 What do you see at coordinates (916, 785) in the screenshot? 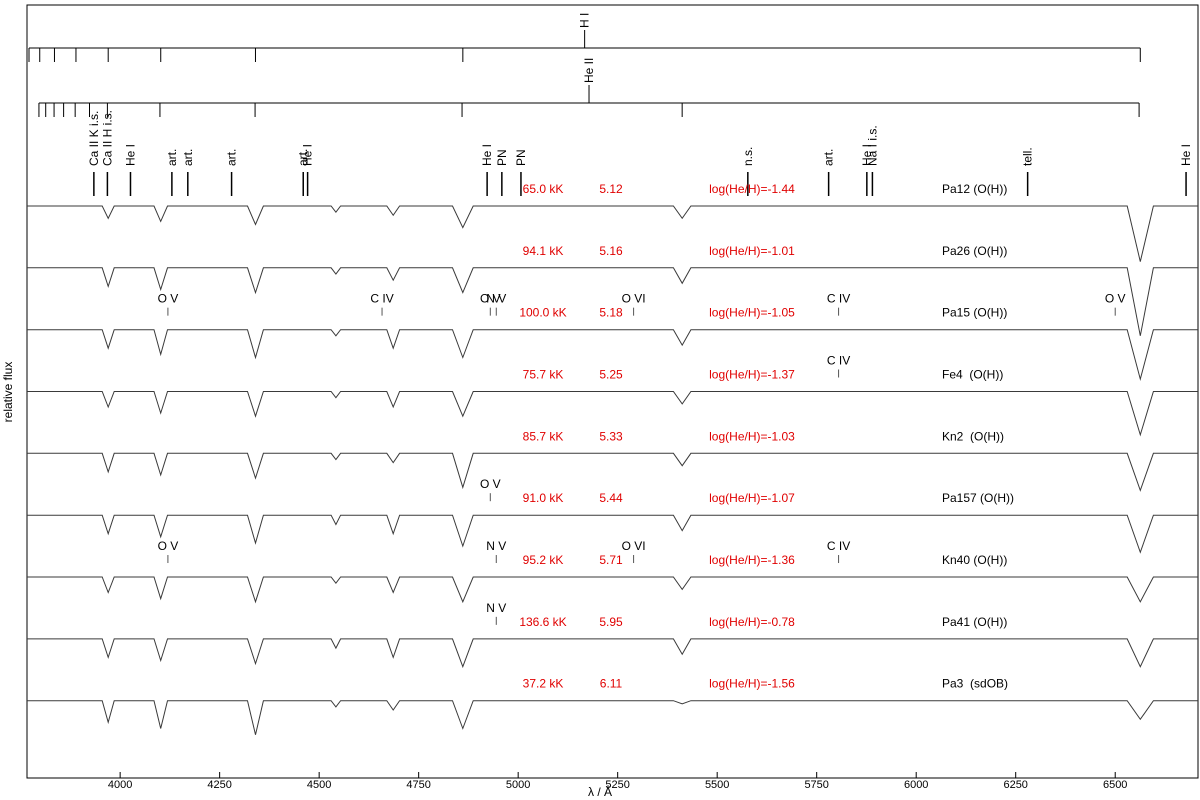
I see `x-tick-label: 6000` at bounding box center [916, 785].